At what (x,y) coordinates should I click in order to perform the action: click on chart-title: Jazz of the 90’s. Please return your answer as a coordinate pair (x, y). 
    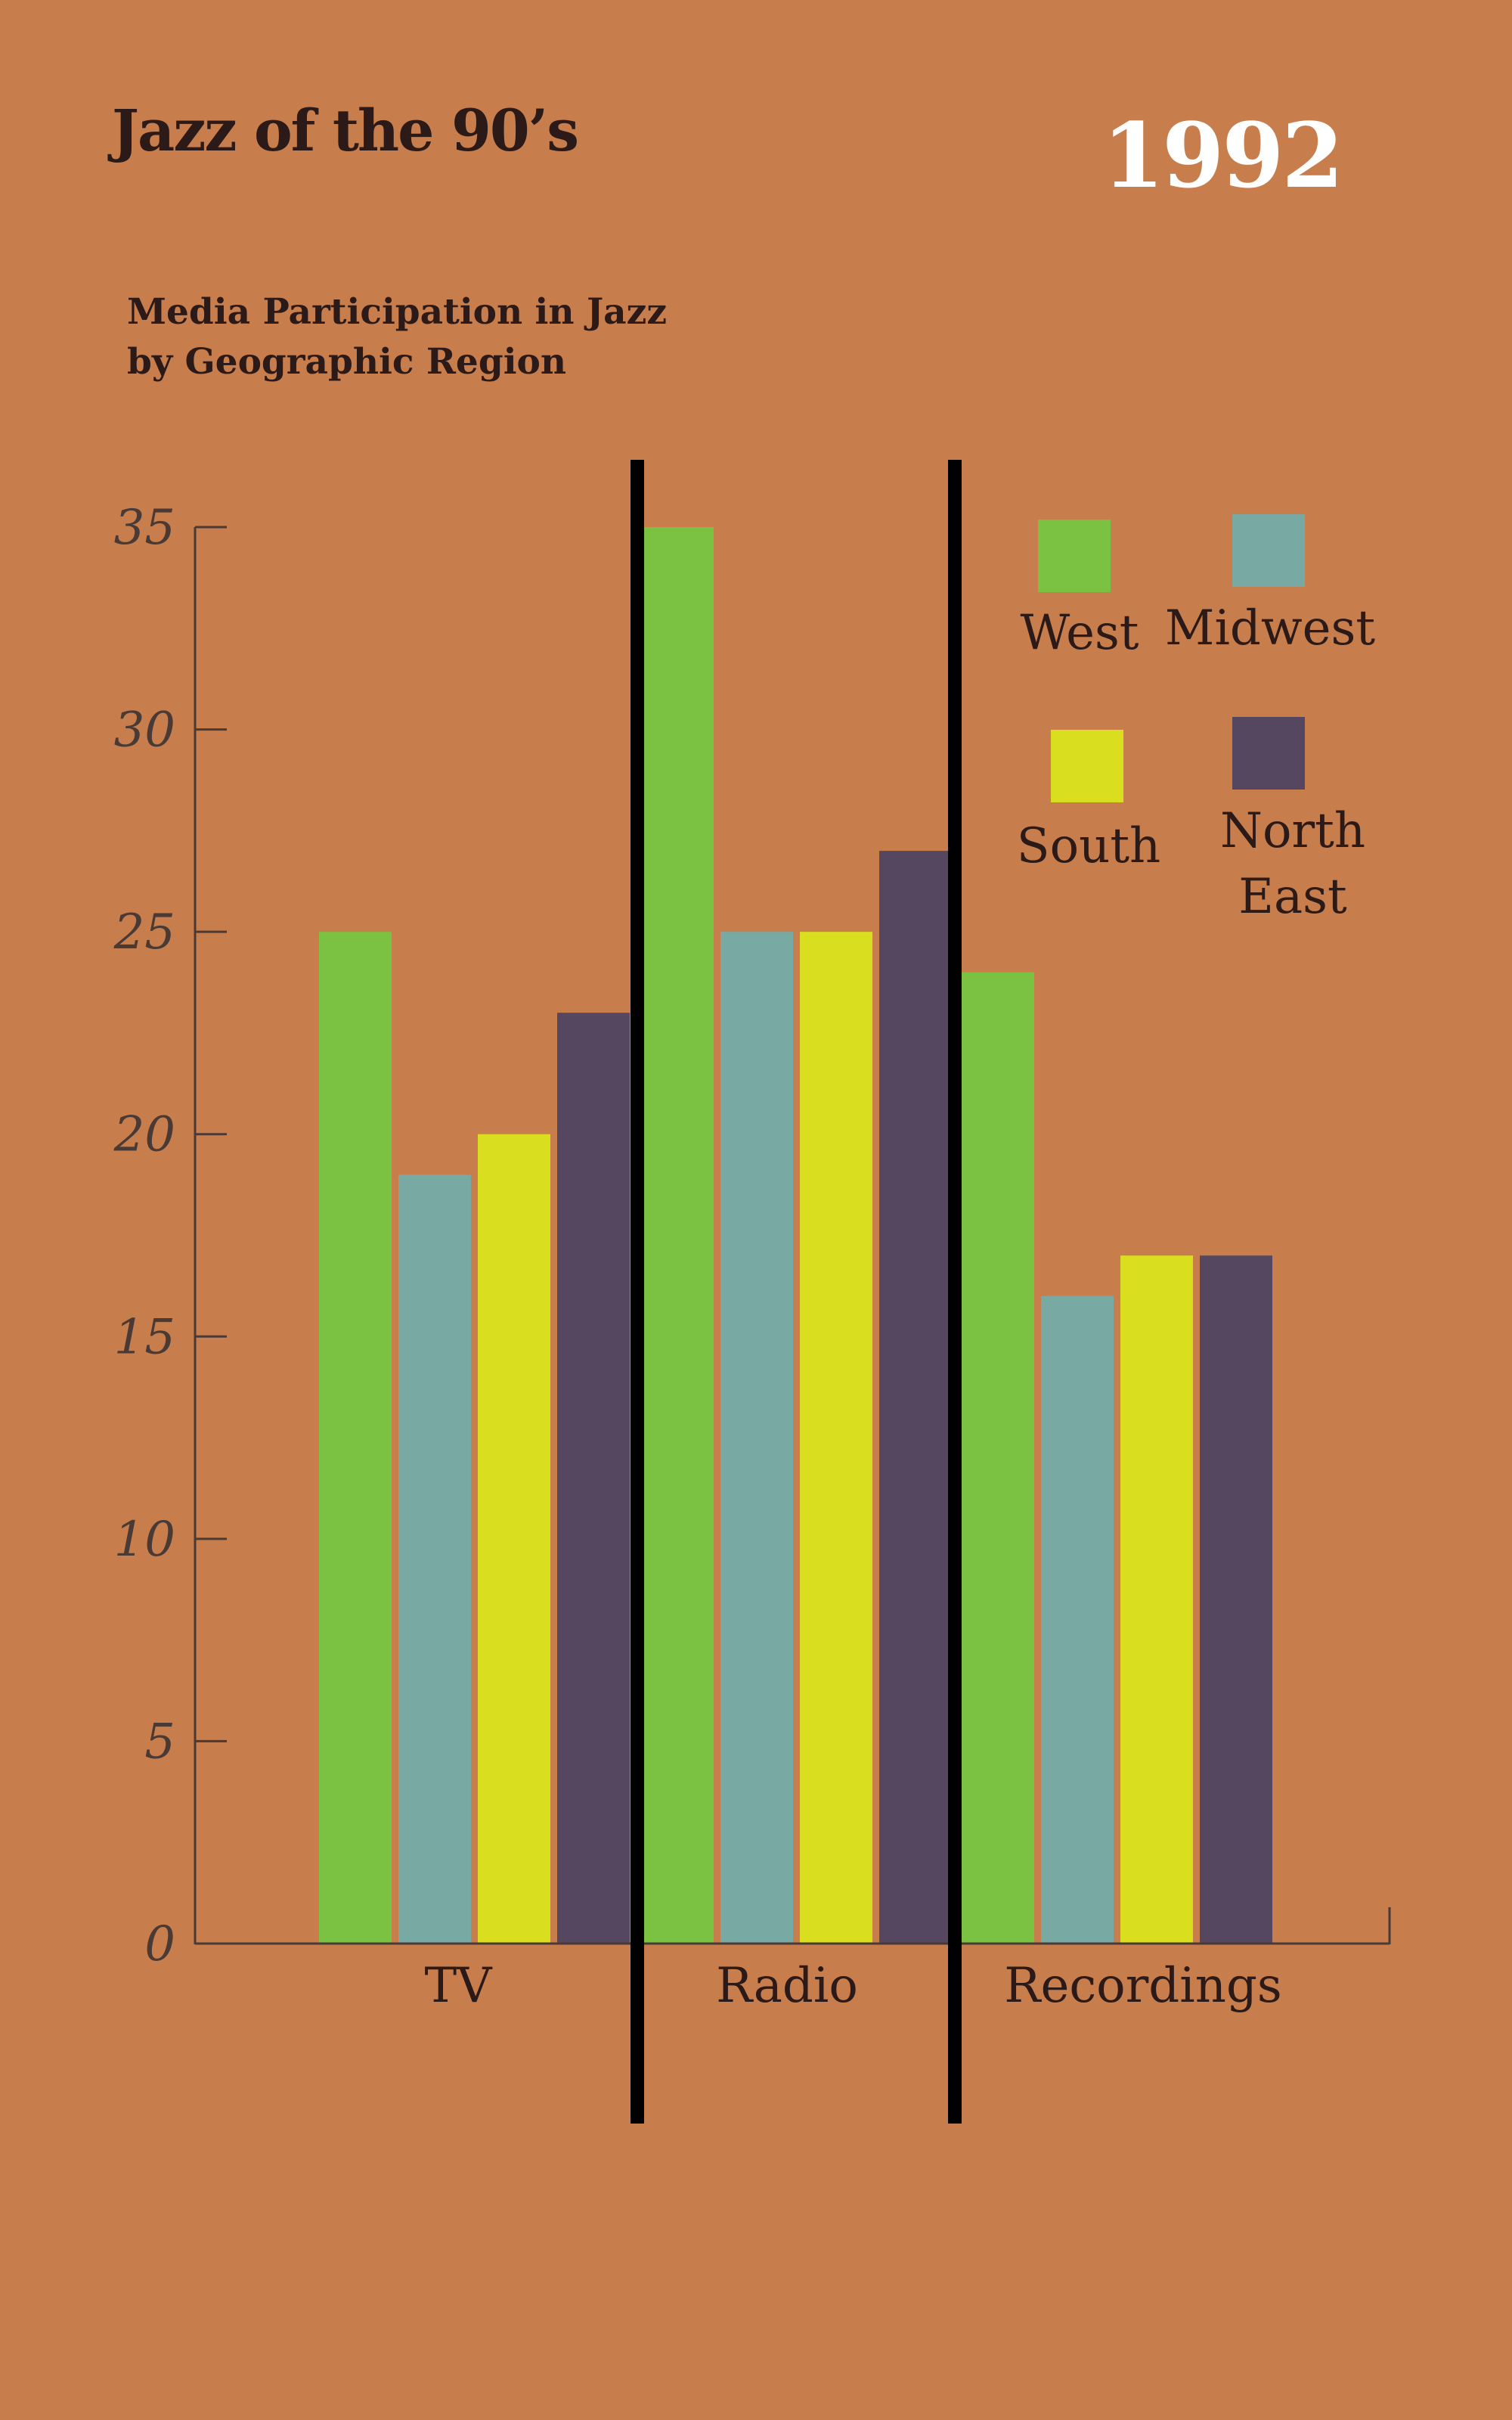
    Looking at the image, I should click on (345, 130).